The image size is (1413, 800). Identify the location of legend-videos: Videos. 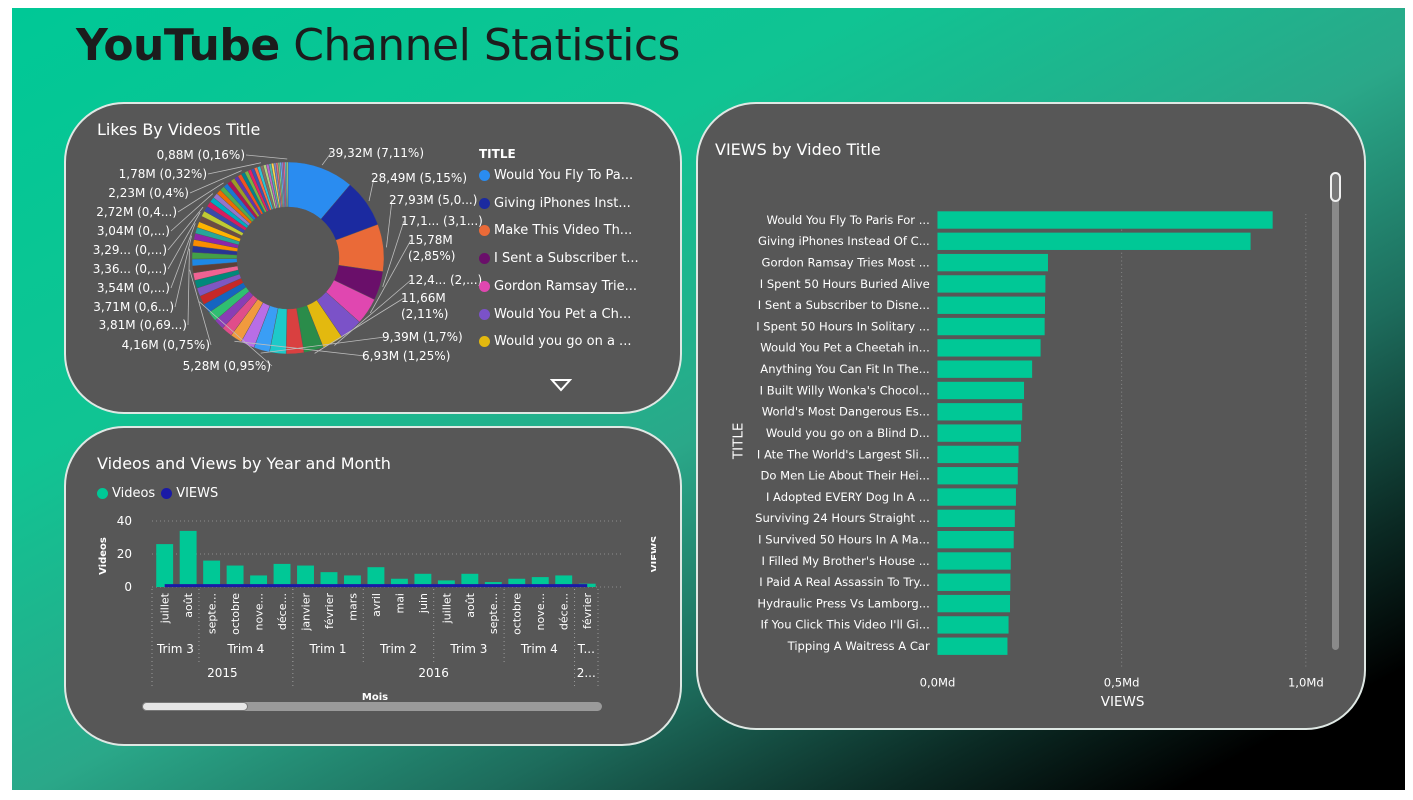
(126, 493).